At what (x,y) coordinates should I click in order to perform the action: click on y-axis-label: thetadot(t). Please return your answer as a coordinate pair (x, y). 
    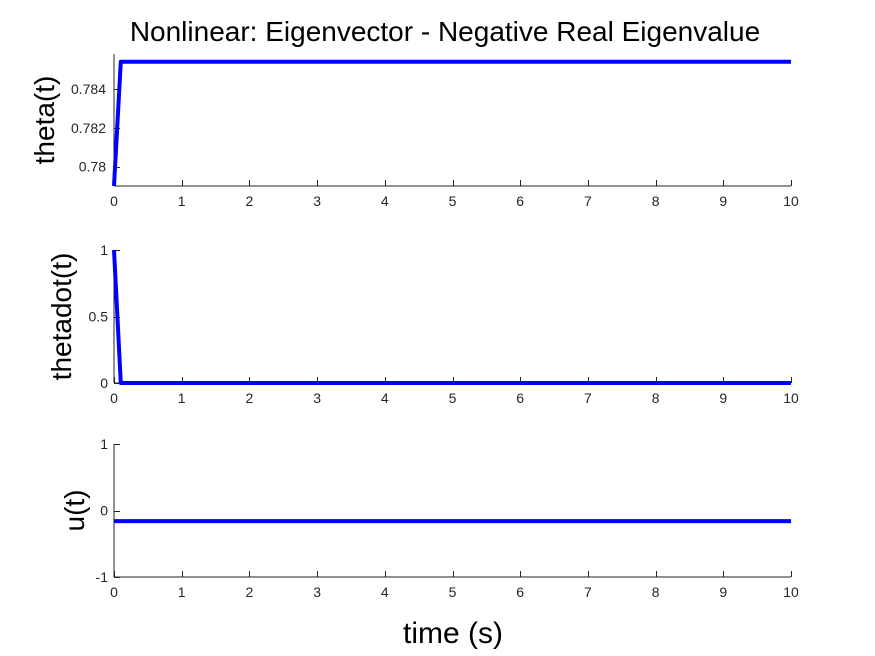
    Looking at the image, I should click on (61, 317).